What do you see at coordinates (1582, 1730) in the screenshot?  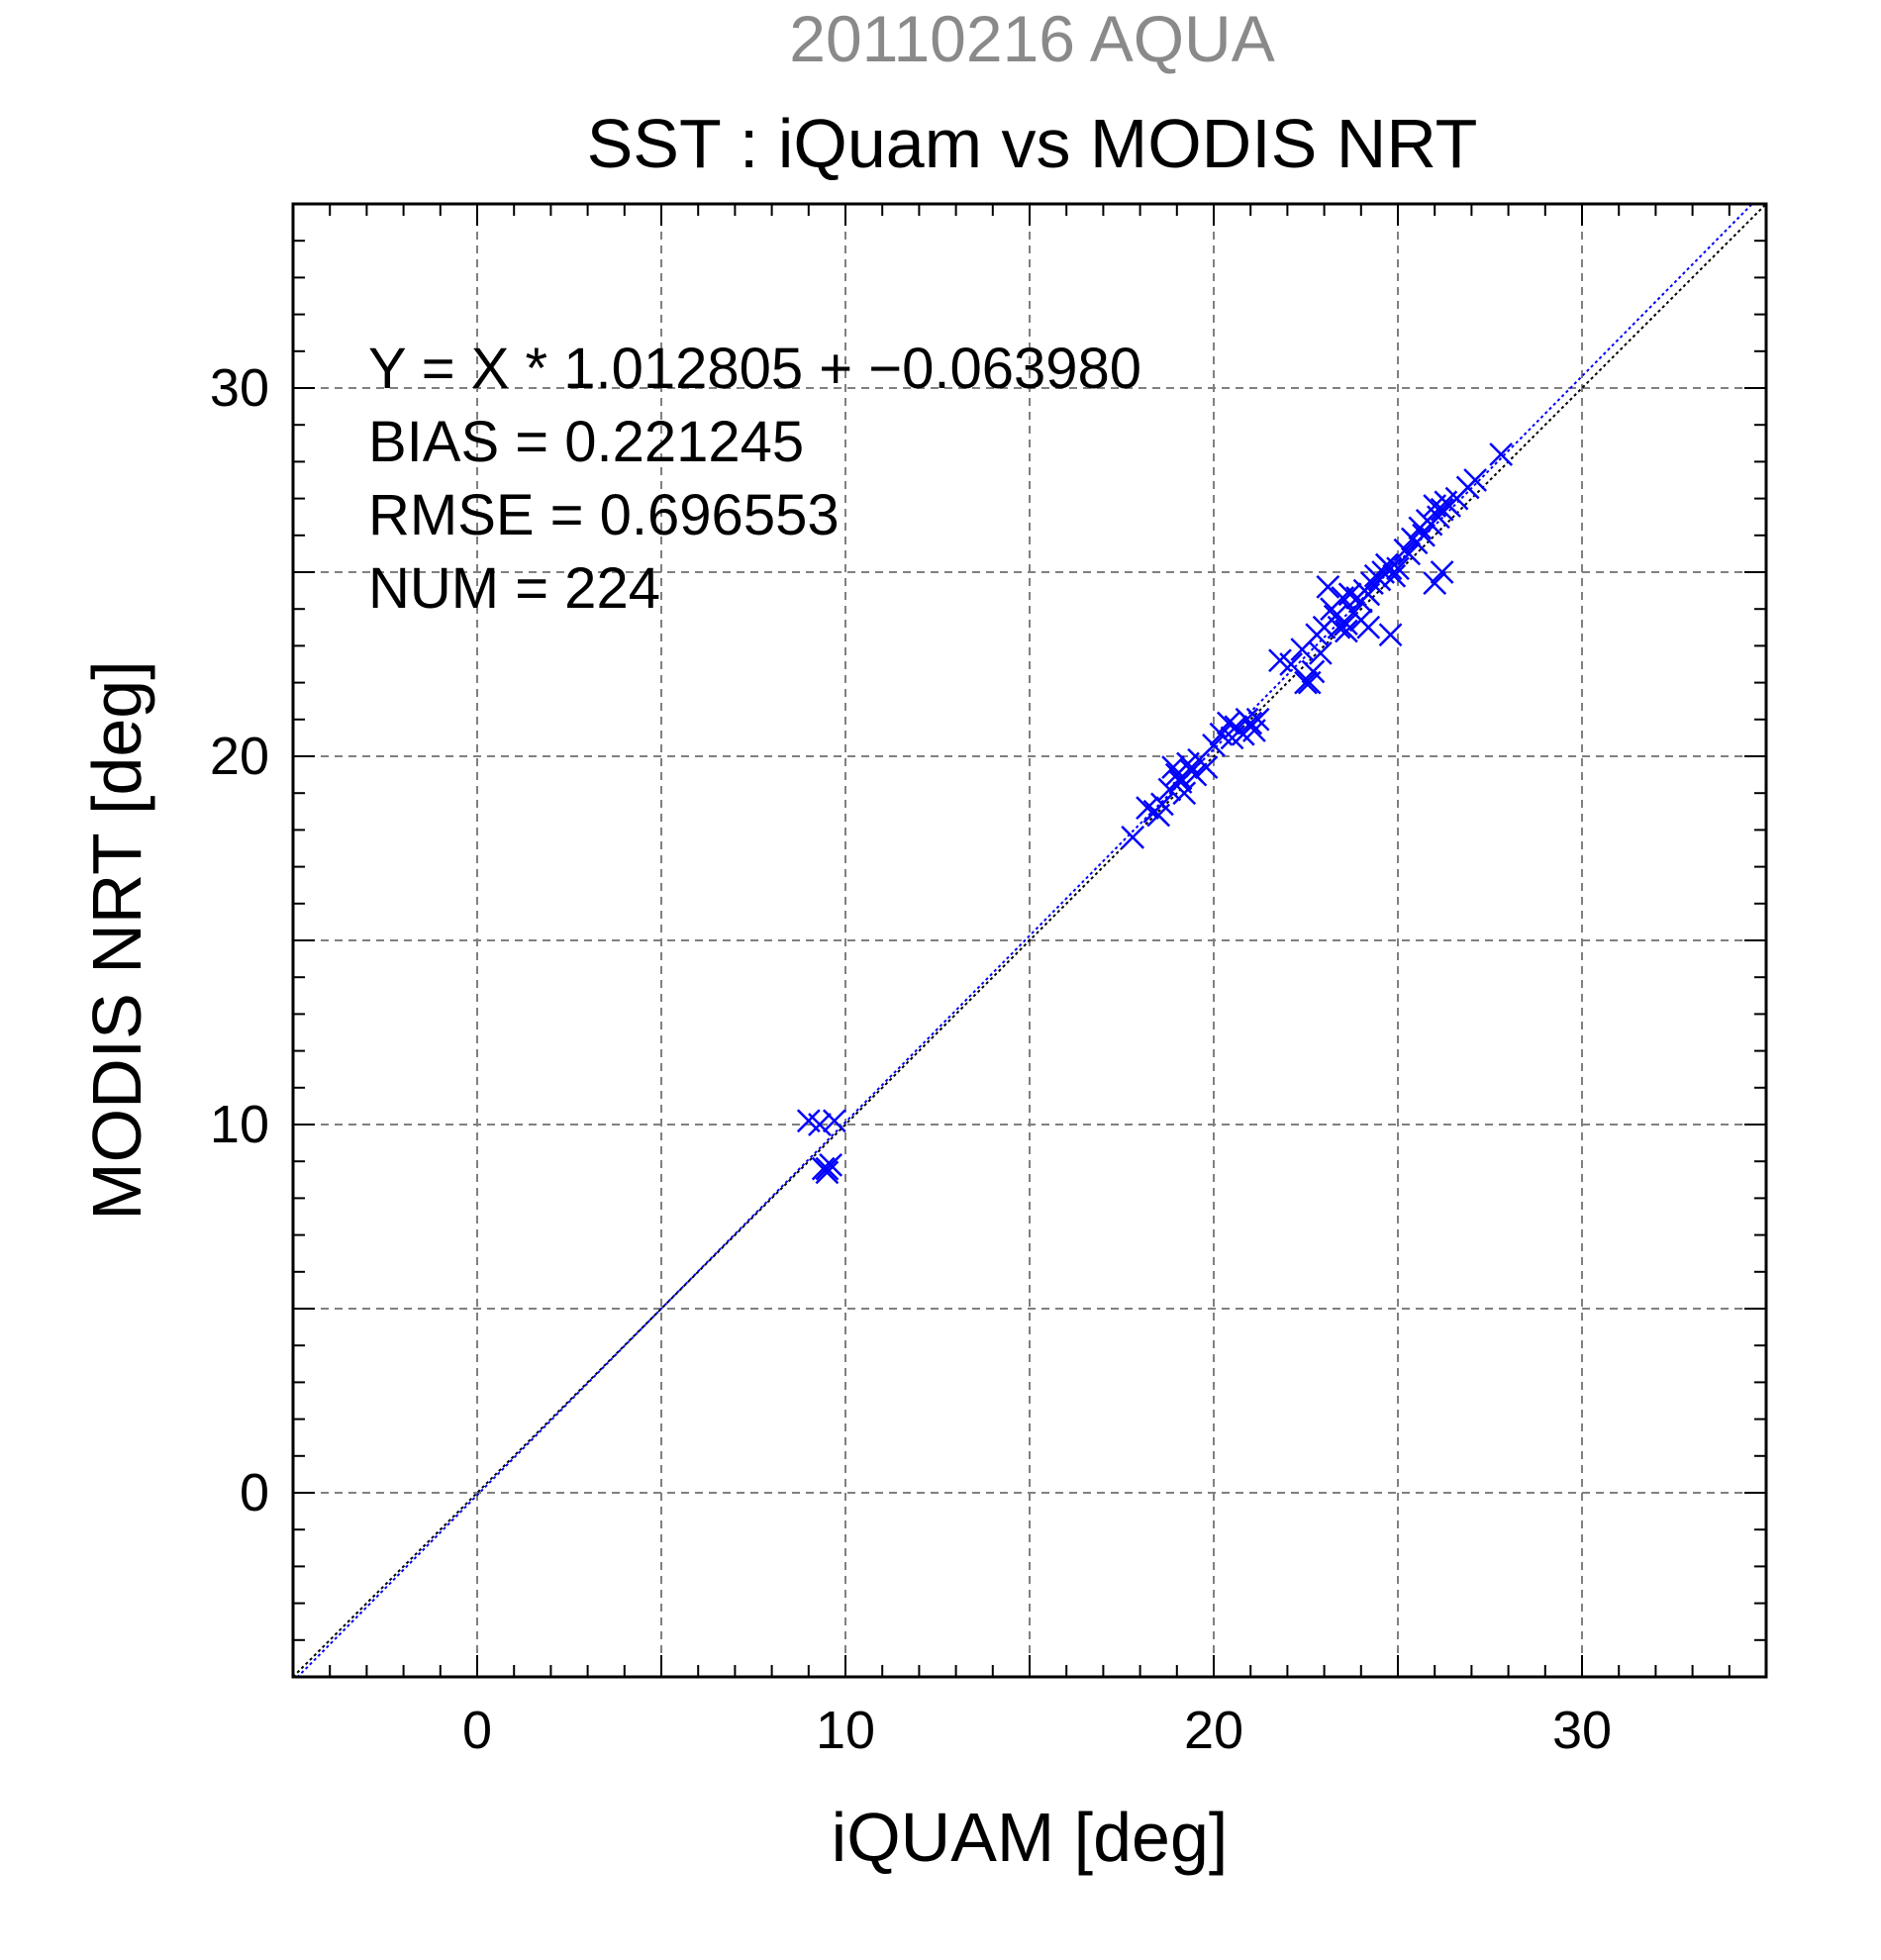 I see `x-tick-label: 30` at bounding box center [1582, 1730].